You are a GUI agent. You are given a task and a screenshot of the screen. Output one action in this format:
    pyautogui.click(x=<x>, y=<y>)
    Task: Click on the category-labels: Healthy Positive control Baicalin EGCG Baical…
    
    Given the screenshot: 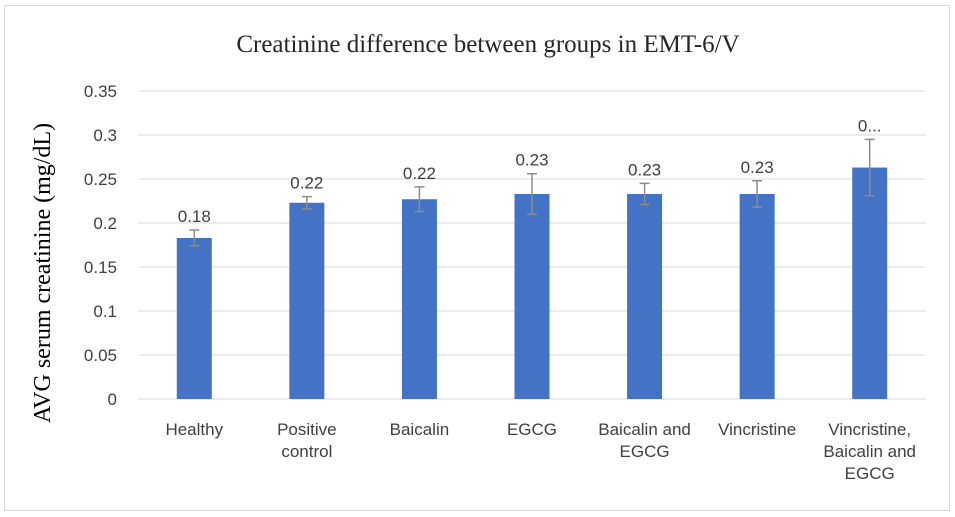 What is the action you would take?
    pyautogui.click(x=540, y=451)
    